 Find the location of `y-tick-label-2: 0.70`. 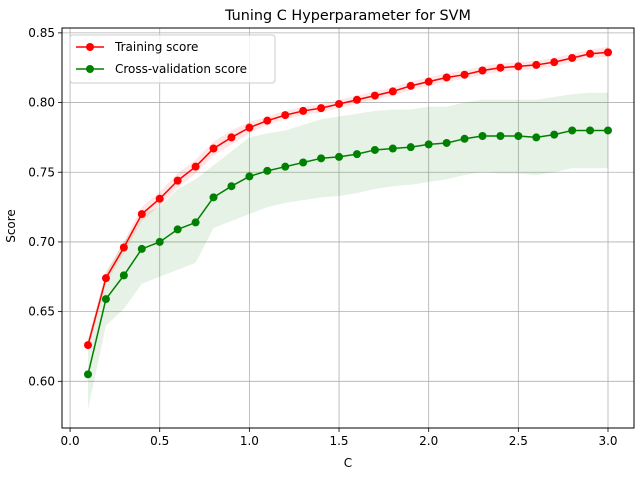

y-tick-label-2: 0.70 is located at coordinates (41, 242).